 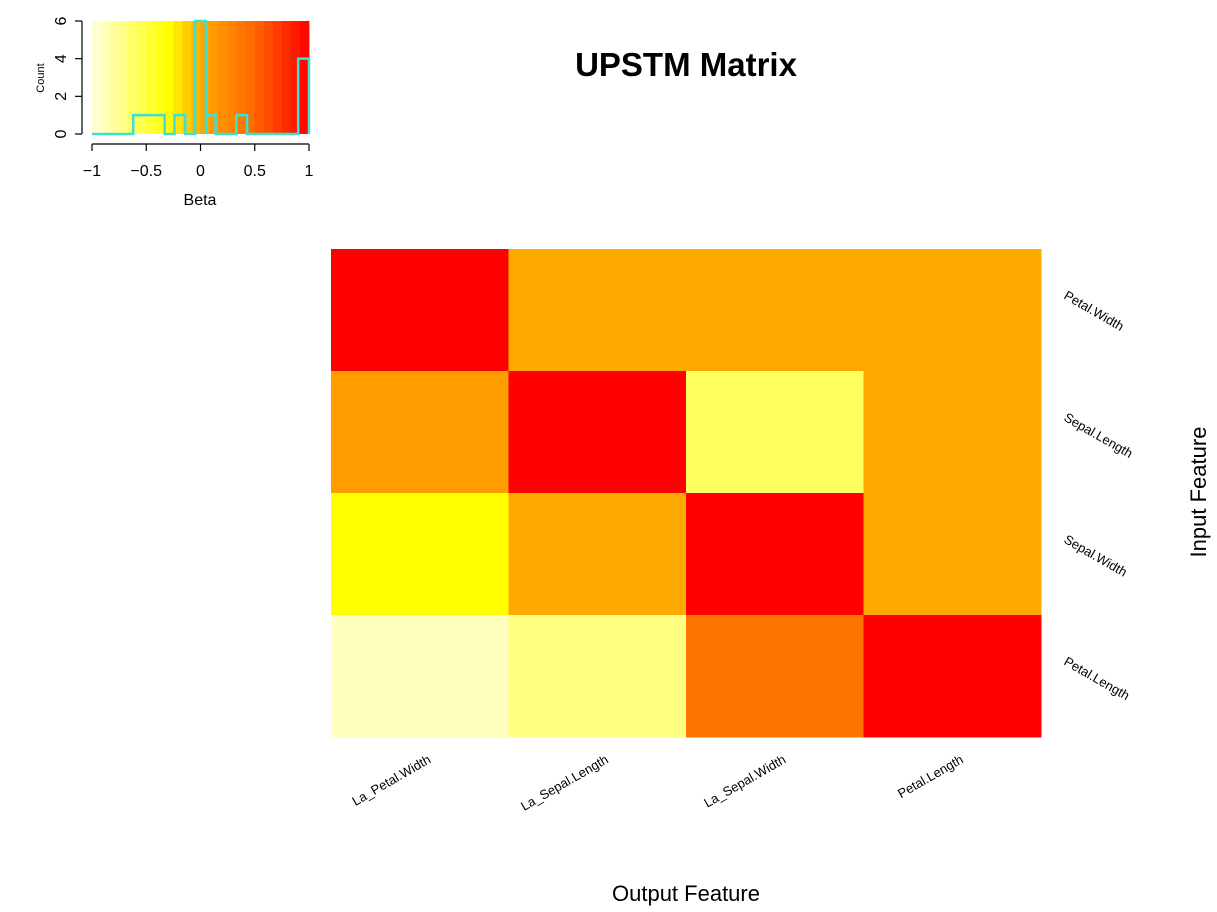 I want to click on key-y-tick-label: 6, so click(x=61, y=20).